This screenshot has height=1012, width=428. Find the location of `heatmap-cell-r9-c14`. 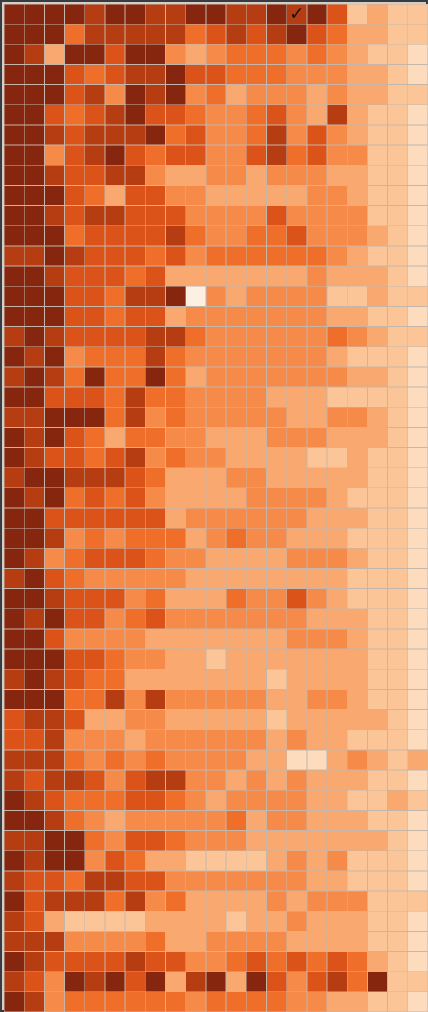

heatmap-cell-r9-c14 is located at coordinates (297, 196).